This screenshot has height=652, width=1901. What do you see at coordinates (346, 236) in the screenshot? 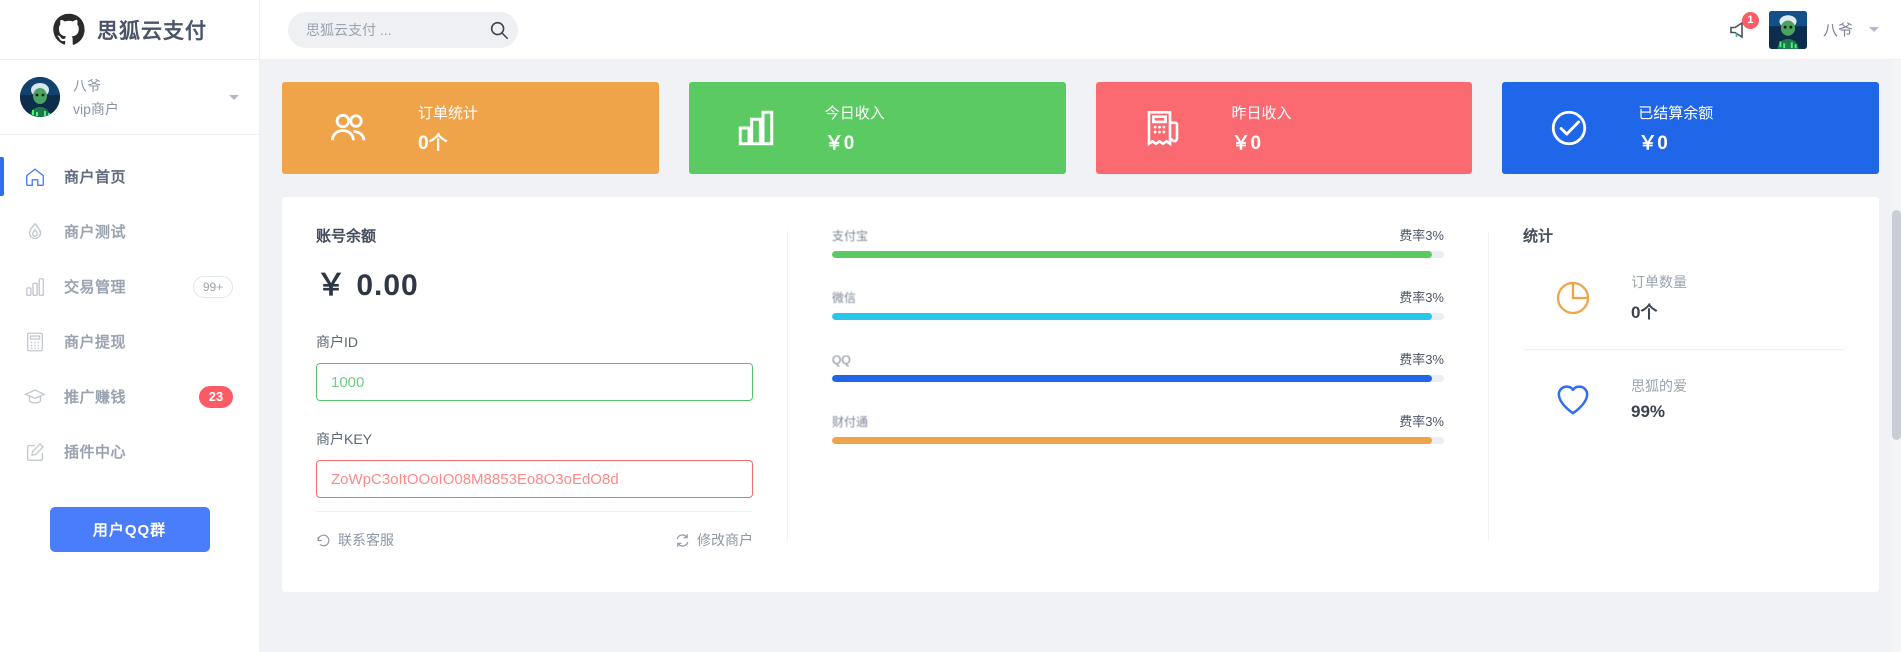
I see `balance-label: 账号余额` at bounding box center [346, 236].